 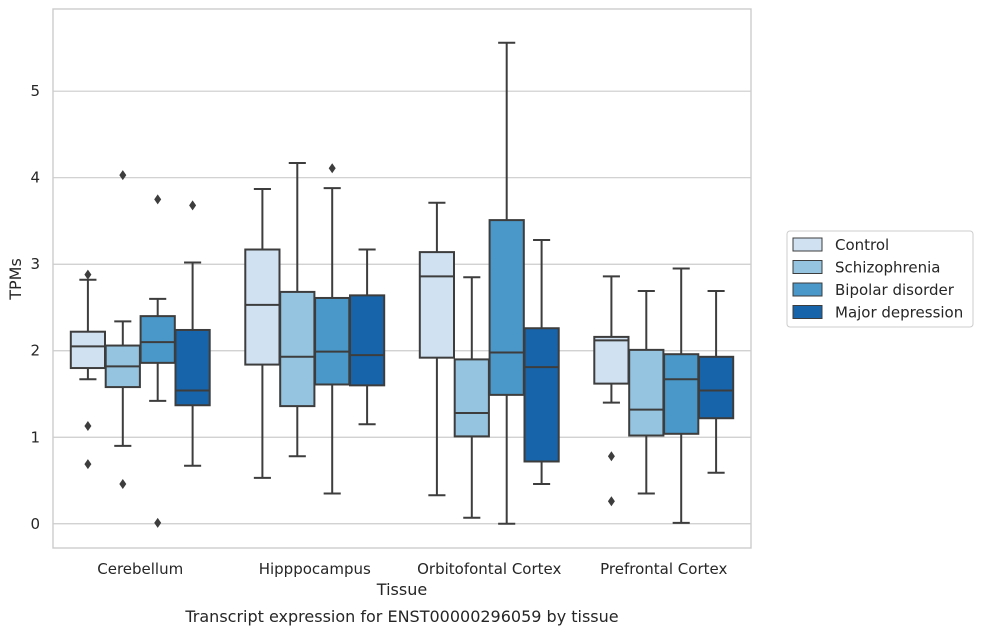 I want to click on legend-label: Schizophrenia, so click(x=887, y=268).